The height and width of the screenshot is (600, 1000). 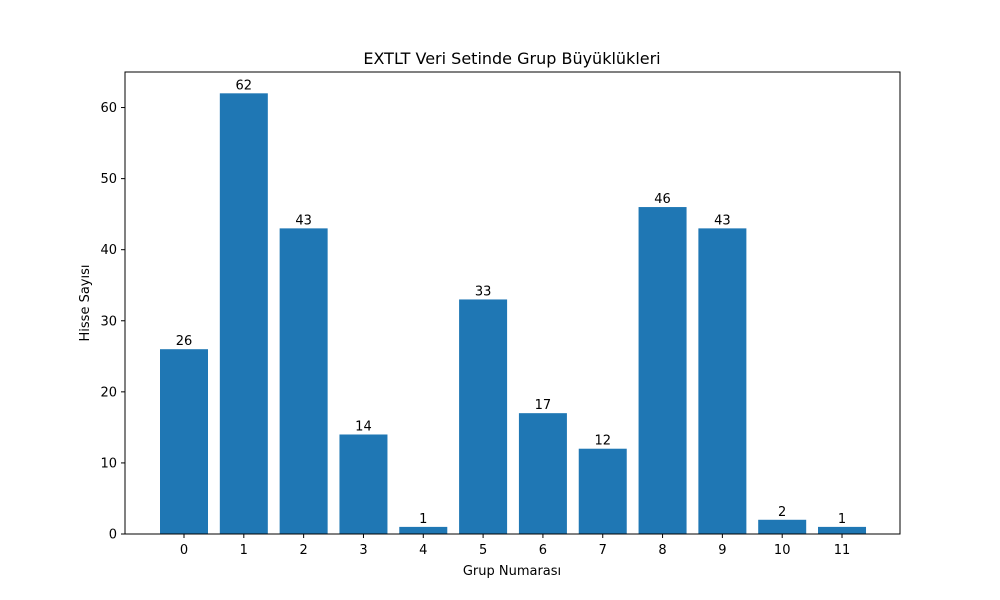 What do you see at coordinates (662, 550) in the screenshot?
I see `x-tick-label-8: 8` at bounding box center [662, 550].